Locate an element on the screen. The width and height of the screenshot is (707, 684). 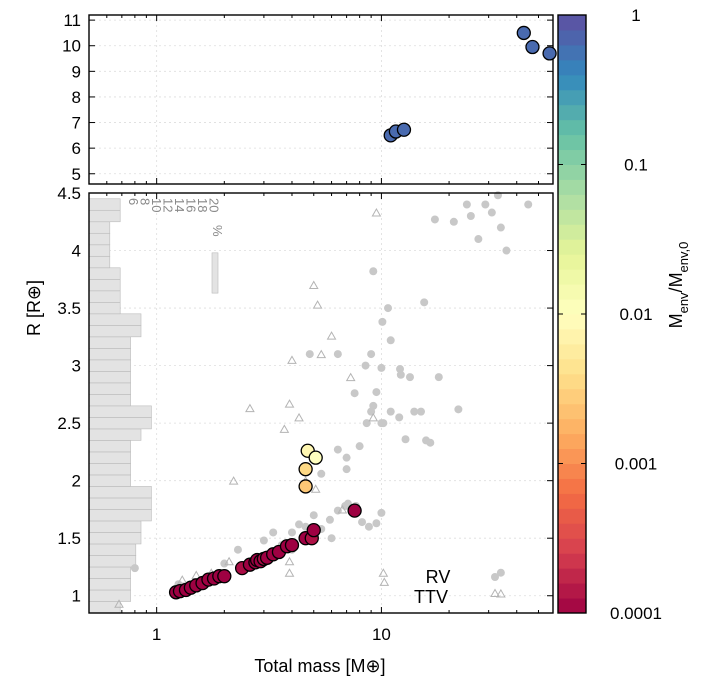
legend-ttv: TTV is located at coordinates (431, 597).